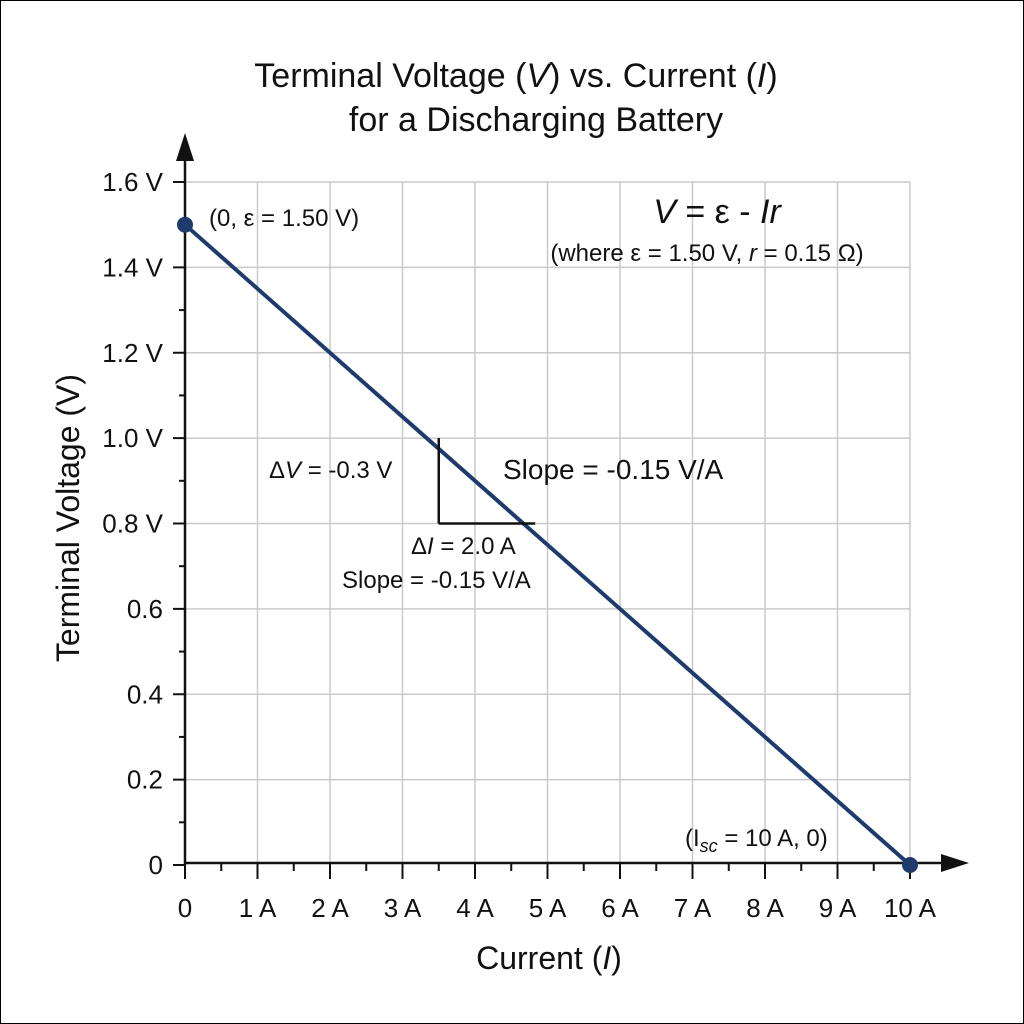 The image size is (1024, 1024). Describe the element at coordinates (549, 958) in the screenshot. I see `x-axis-label: Current (I)` at that location.